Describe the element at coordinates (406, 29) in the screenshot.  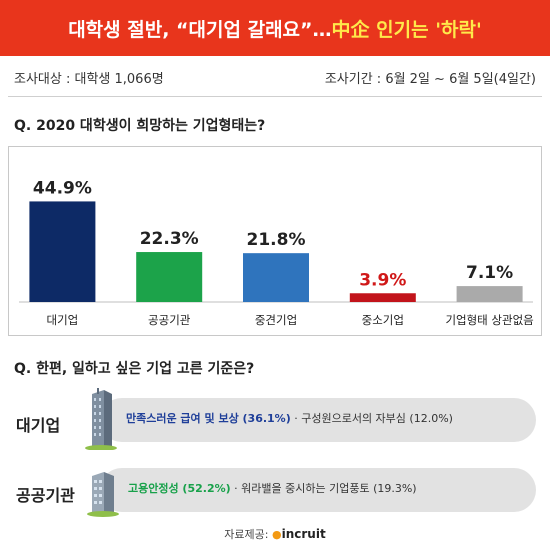
I see `headline-highlight: 中企 인기는 '하락'` at that location.